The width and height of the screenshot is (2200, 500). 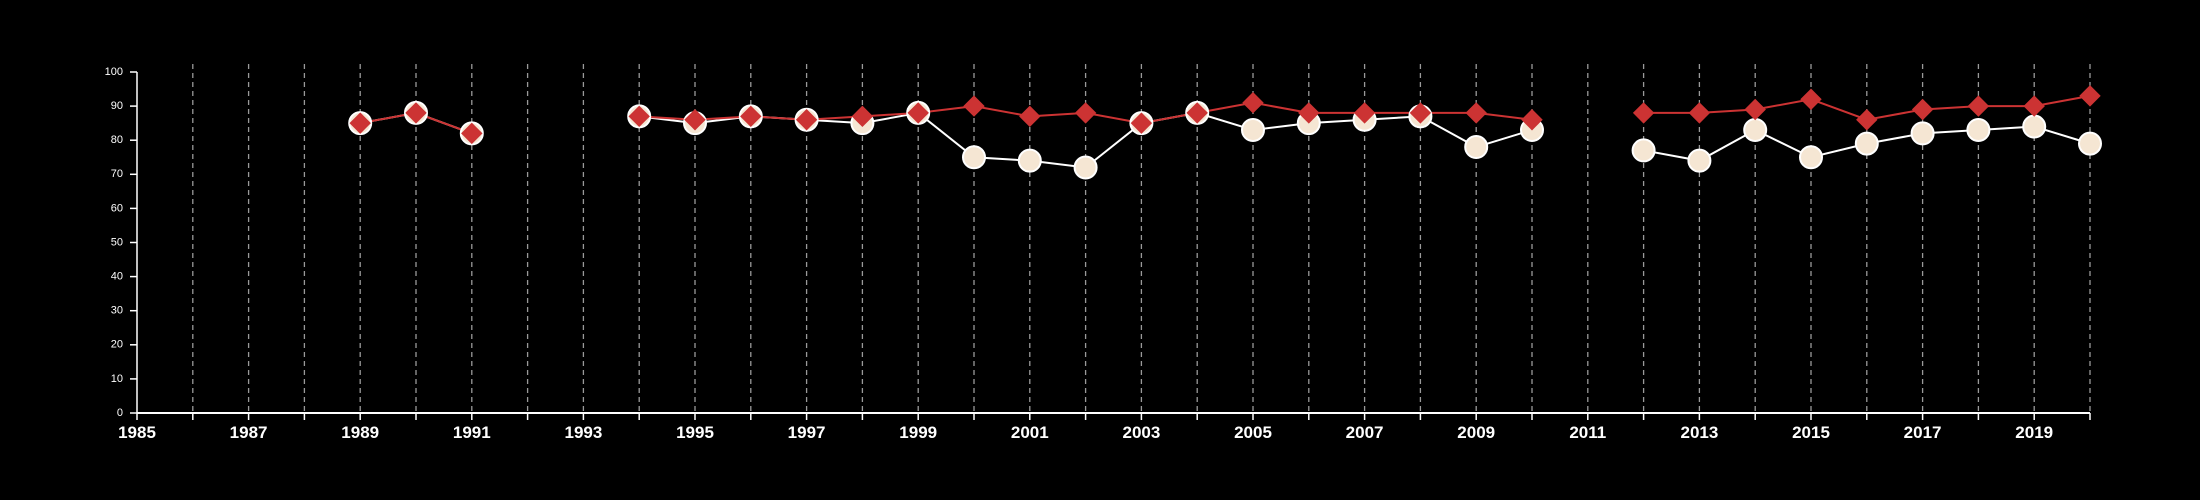 What do you see at coordinates (1699, 432) in the screenshot?
I see `x-tick-label: 2013` at bounding box center [1699, 432].